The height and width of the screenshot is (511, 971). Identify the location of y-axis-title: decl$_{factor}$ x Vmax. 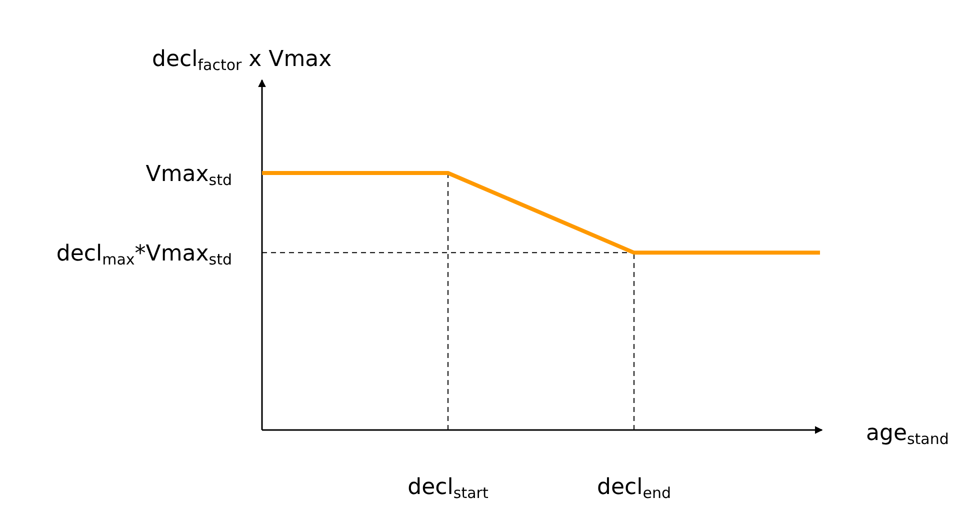
(242, 60).